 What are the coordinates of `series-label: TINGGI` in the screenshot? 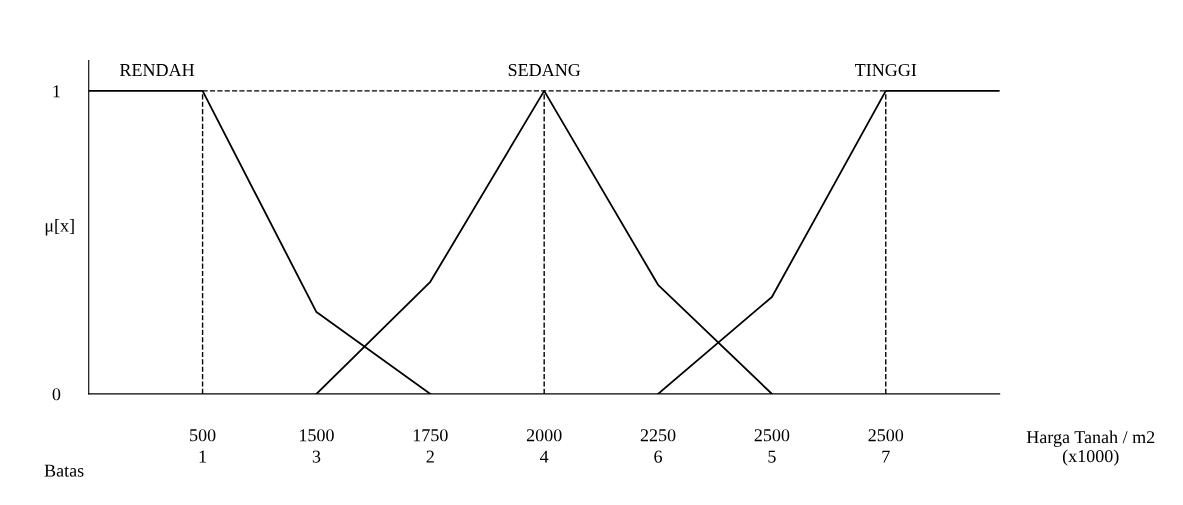 It's located at (886, 70).